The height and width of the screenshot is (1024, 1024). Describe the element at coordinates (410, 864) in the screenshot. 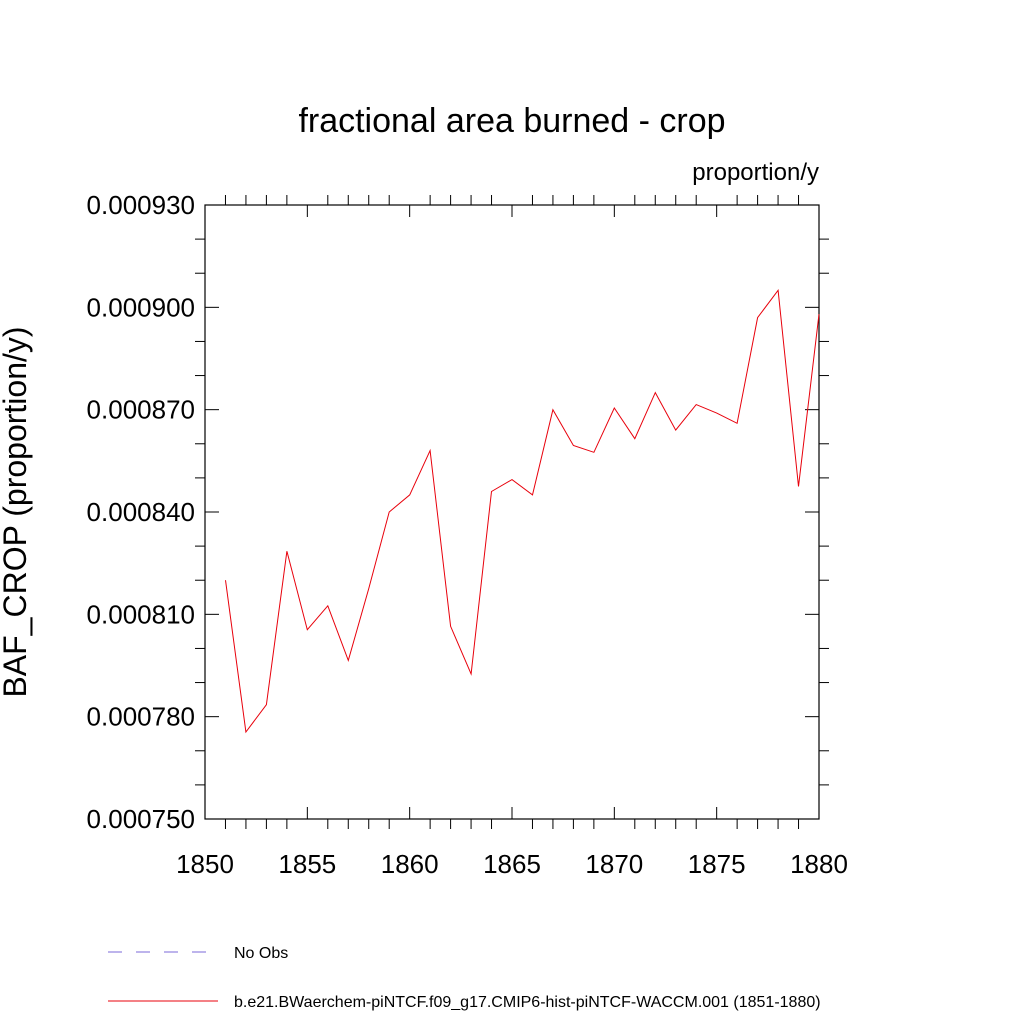

I see `x-tick-label: 1860` at that location.